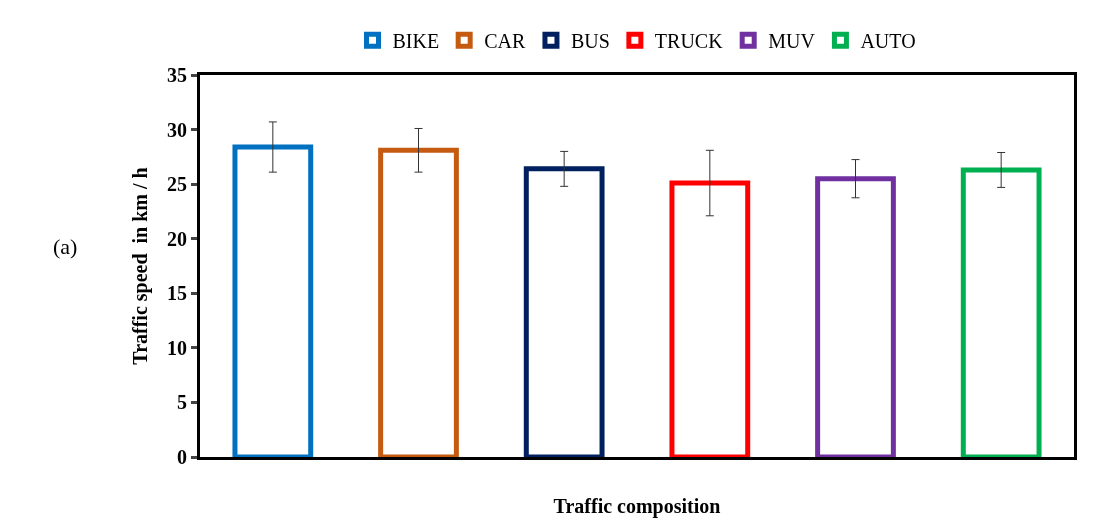 The height and width of the screenshot is (527, 1119). Describe the element at coordinates (177, 75) in the screenshot. I see `y-tick-label: 35` at that location.